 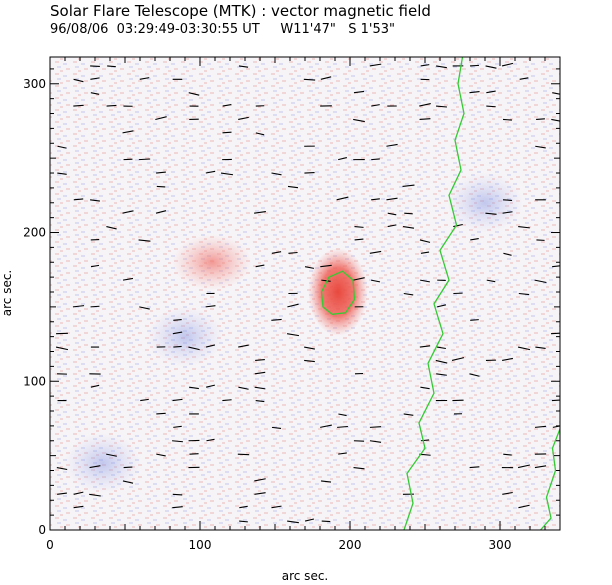 What do you see at coordinates (485, 202) in the screenshot?
I see `field-concentration-negative` at bounding box center [485, 202].